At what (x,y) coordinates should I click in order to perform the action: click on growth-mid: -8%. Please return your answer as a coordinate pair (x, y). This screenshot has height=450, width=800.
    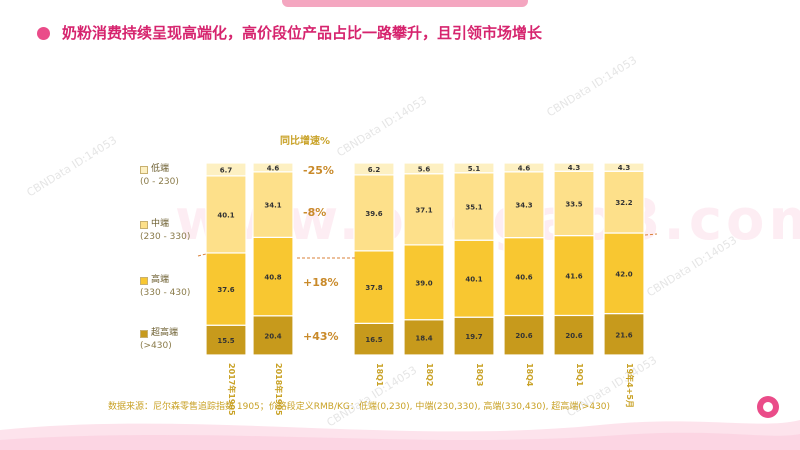
    Looking at the image, I should click on (315, 212).